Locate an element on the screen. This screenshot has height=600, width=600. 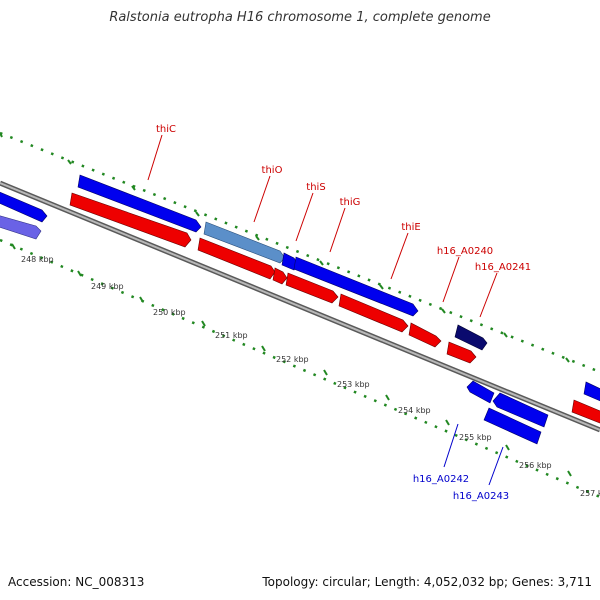
gene-label-h16_A0241: h16_A0241 is located at coordinates (503, 267).